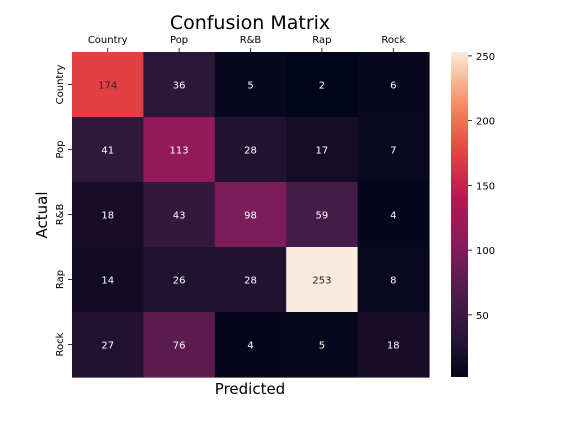  I want to click on cell-value-label: 17, so click(322, 151).